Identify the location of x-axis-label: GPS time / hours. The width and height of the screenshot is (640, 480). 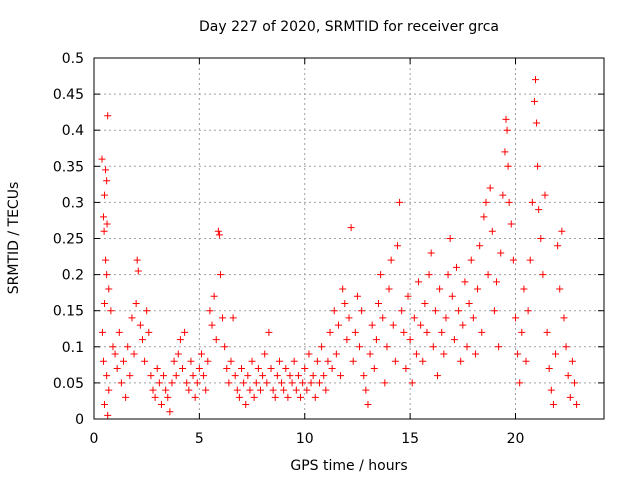
(348, 466).